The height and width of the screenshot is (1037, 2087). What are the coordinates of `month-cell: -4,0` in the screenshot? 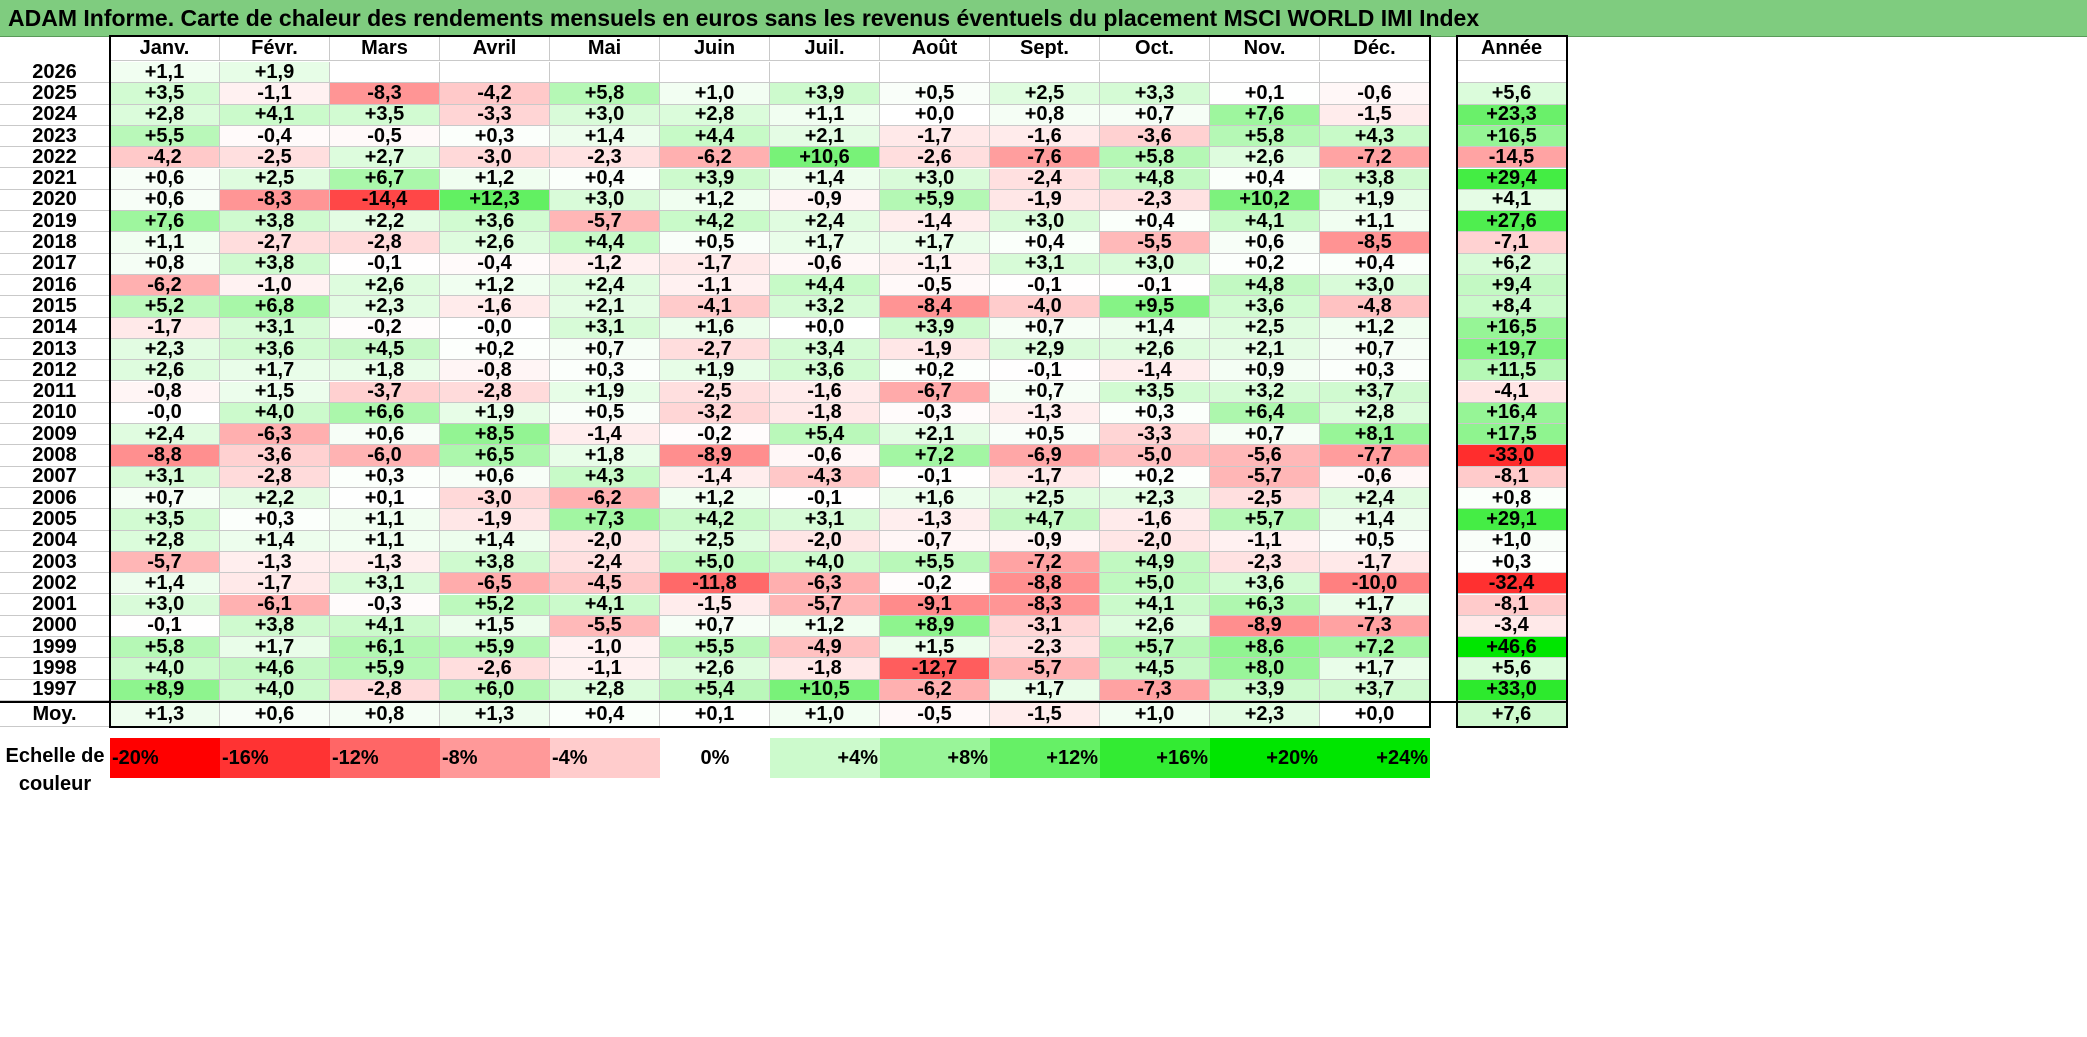 It's located at (1045, 306).